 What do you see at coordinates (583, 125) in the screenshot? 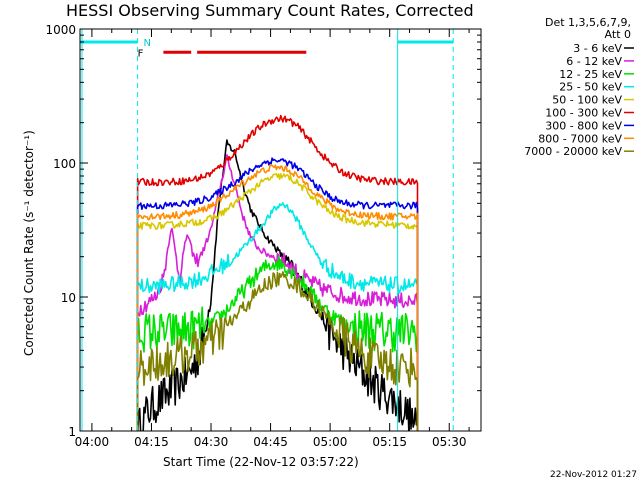
I see `legend-entry-label: 300 - 800 keV` at bounding box center [583, 125].